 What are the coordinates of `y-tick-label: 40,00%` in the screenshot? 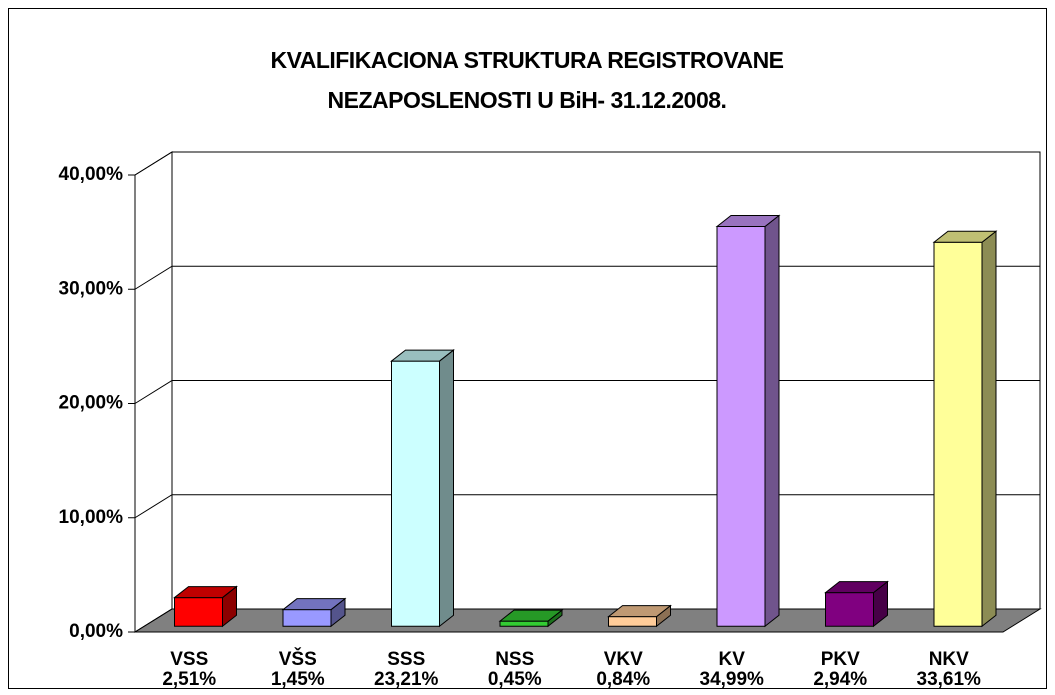 It's located at (91, 174).